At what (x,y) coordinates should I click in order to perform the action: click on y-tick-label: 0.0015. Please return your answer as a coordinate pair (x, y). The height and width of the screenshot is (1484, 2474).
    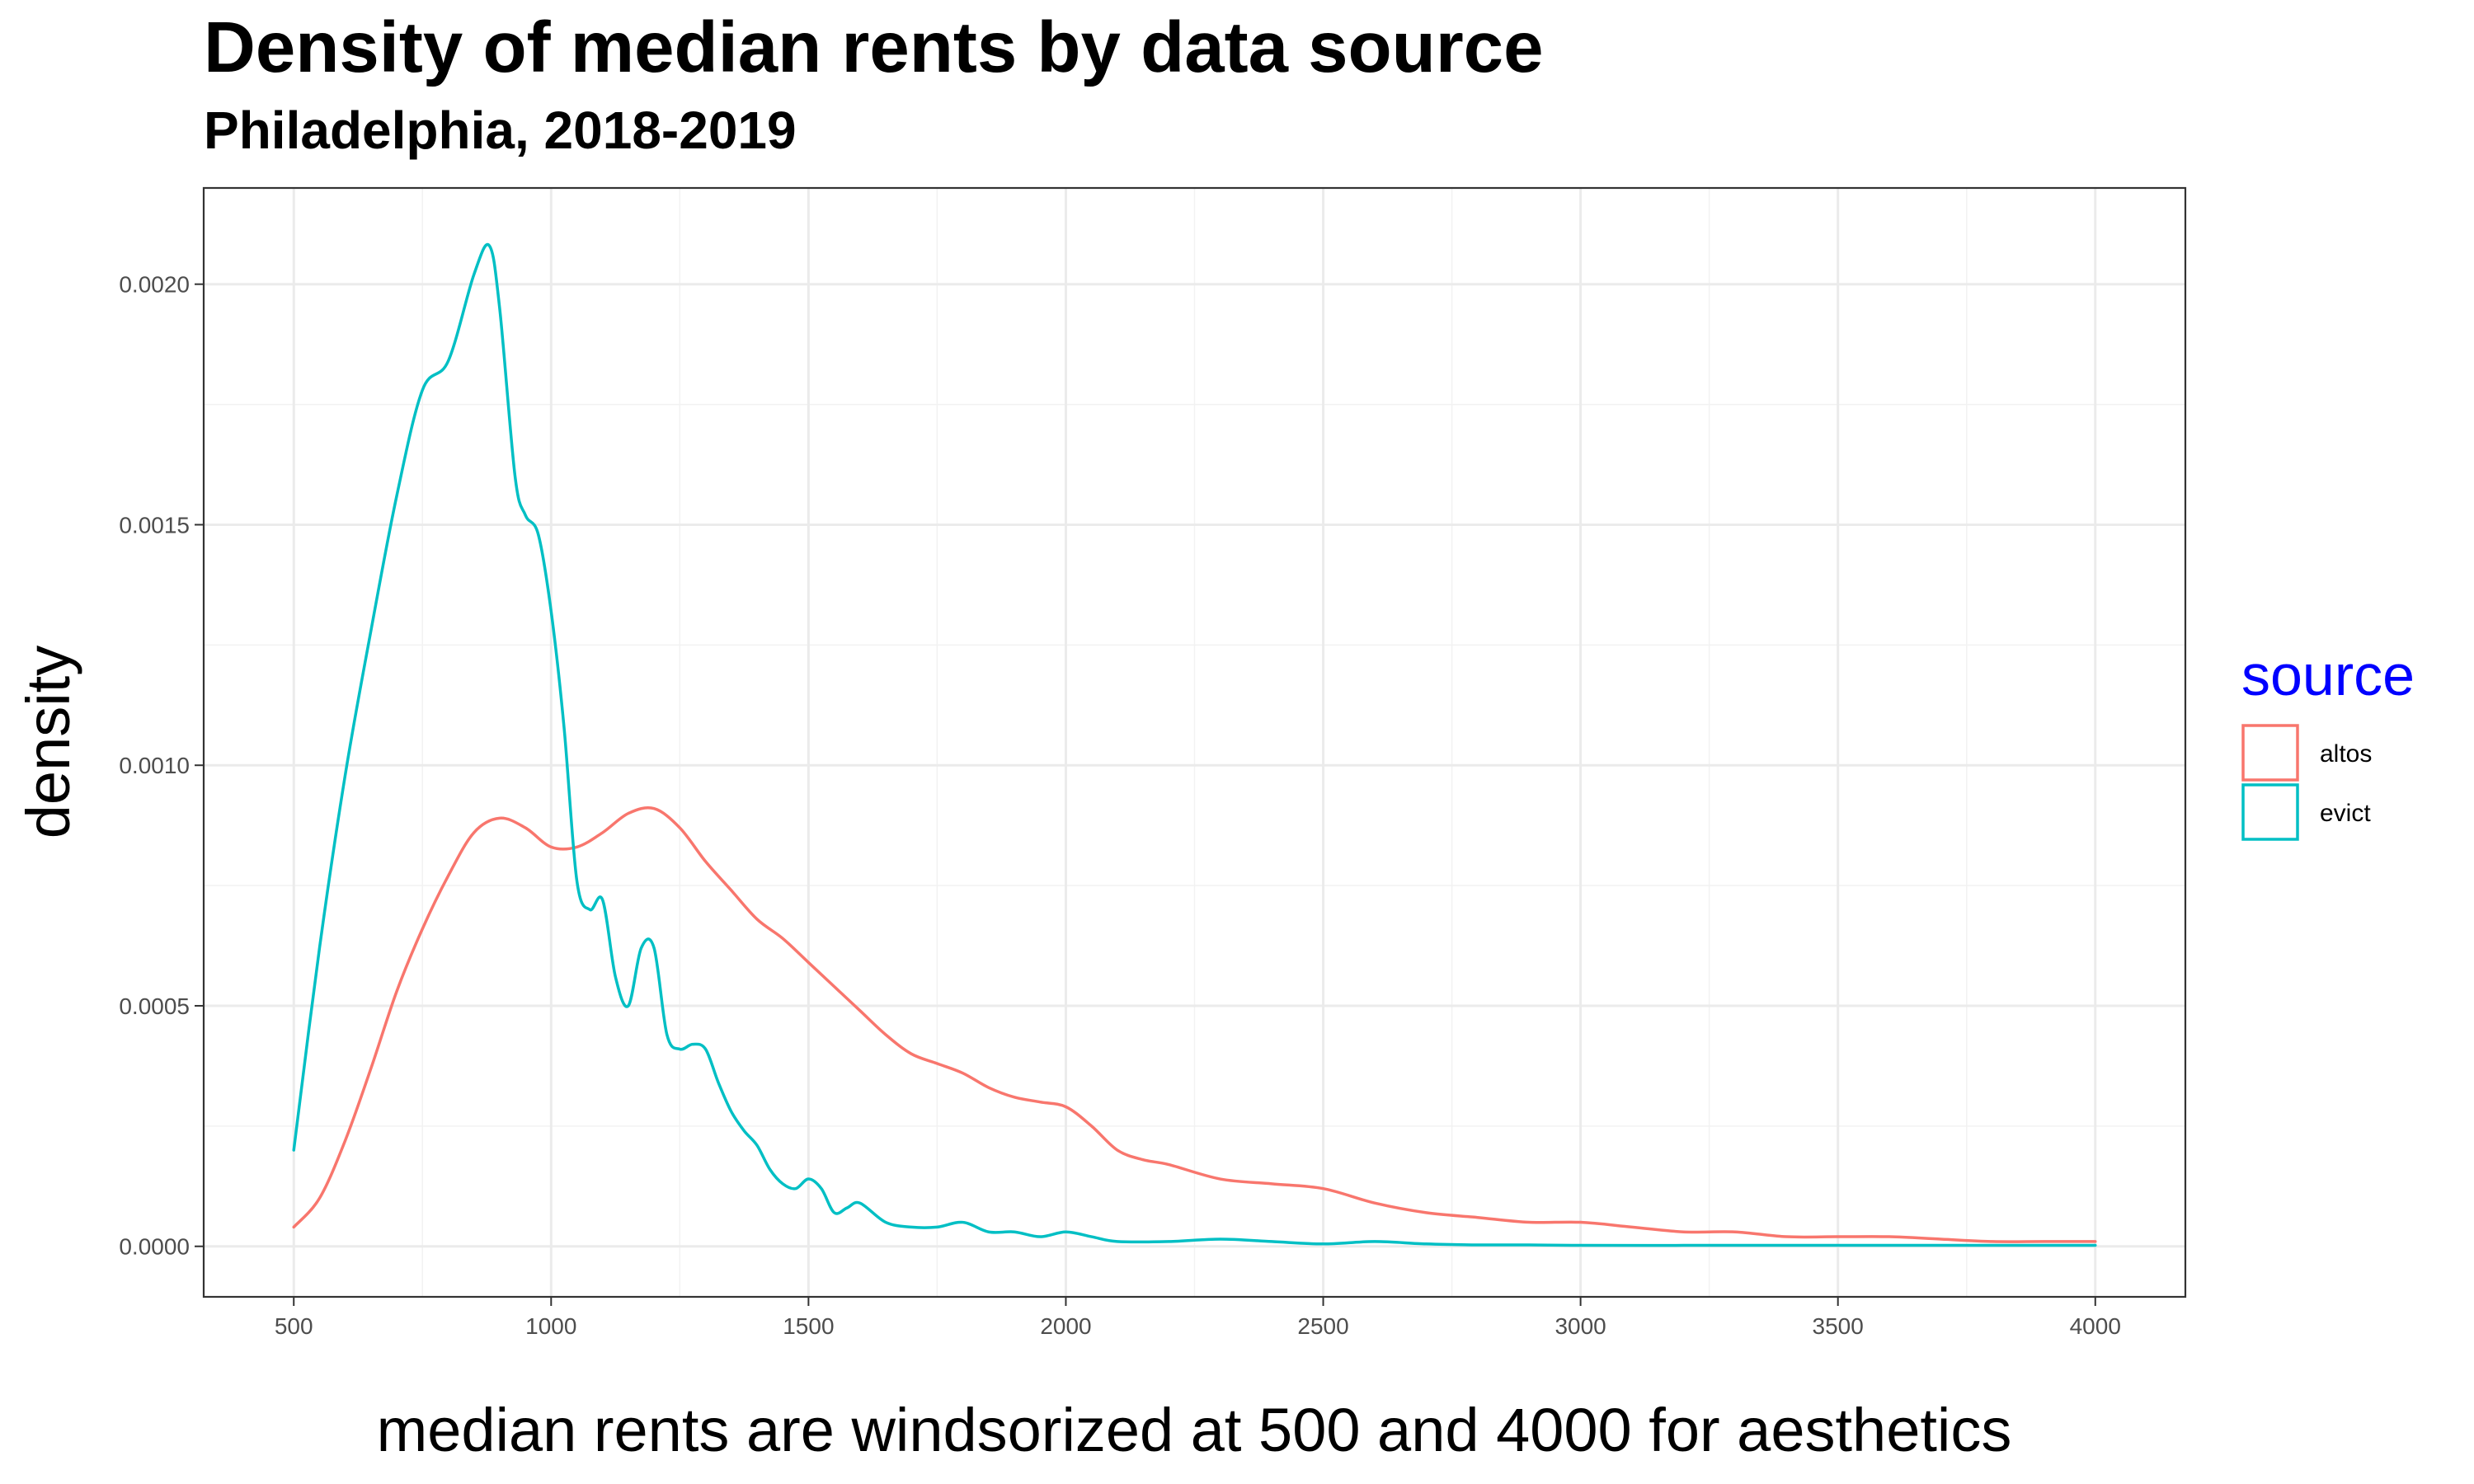
    Looking at the image, I should click on (154, 525).